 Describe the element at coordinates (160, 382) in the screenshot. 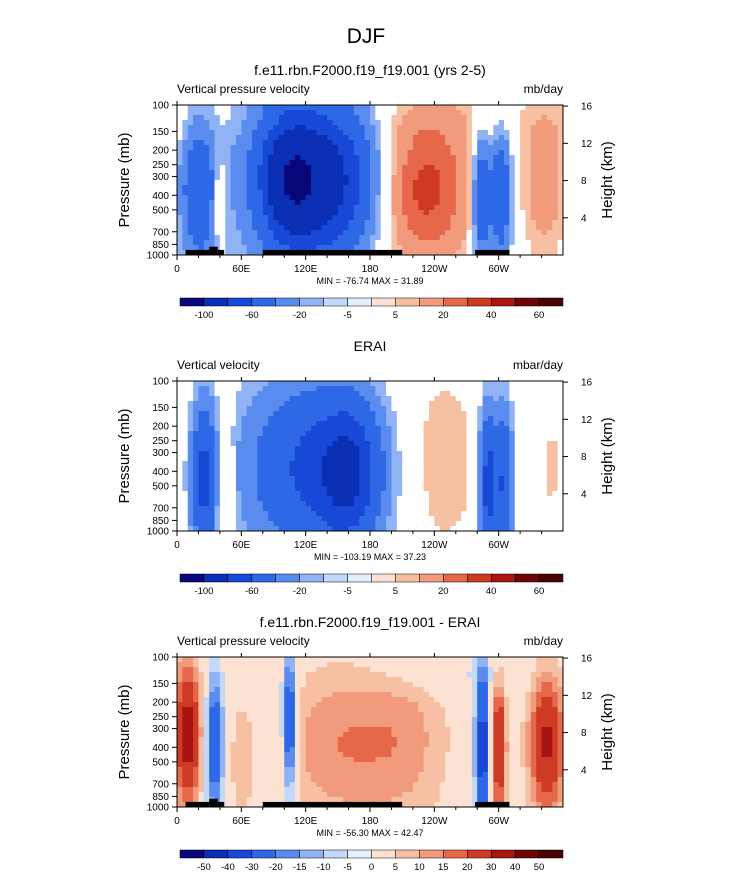

I see `y-tick-label: 100` at that location.